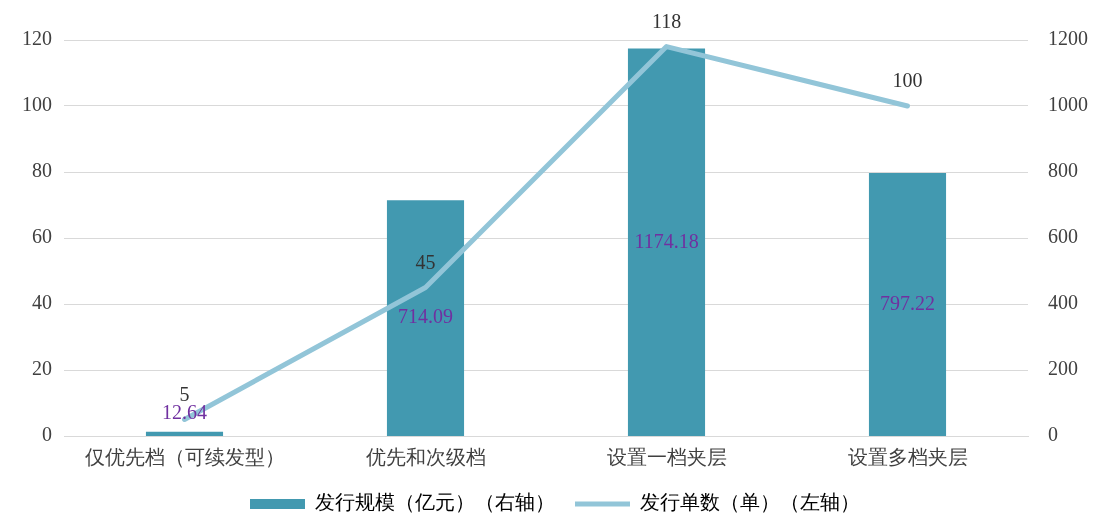  I want to click on y-tick-label: 100, so click(37, 104).